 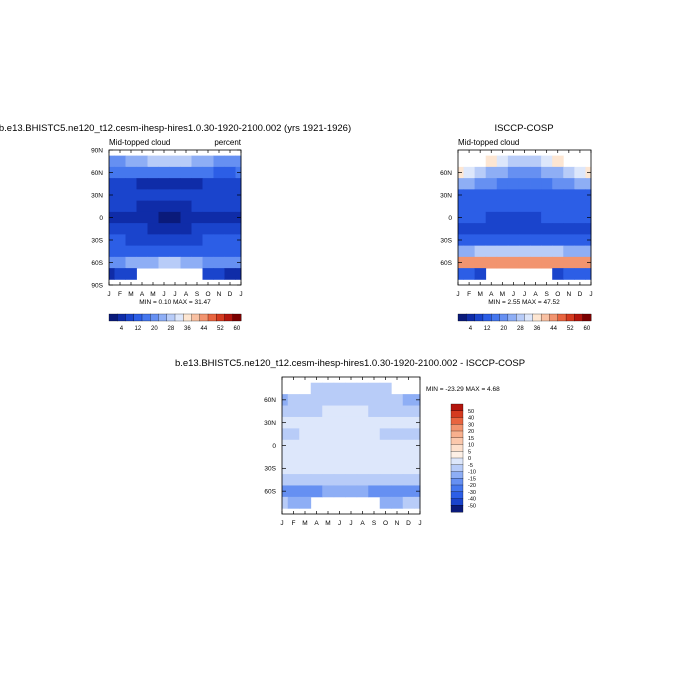 What do you see at coordinates (471, 439) in the screenshot?
I see `colorbar-label: 15` at bounding box center [471, 439].